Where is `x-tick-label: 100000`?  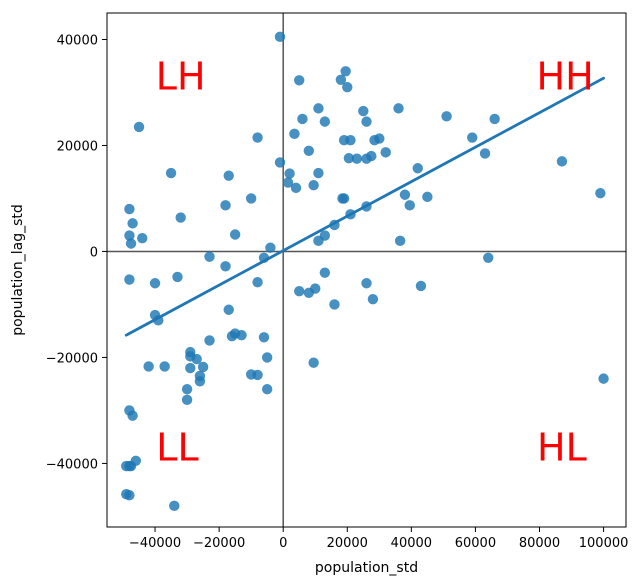
x-tick-label: 100000 is located at coordinates (604, 543).